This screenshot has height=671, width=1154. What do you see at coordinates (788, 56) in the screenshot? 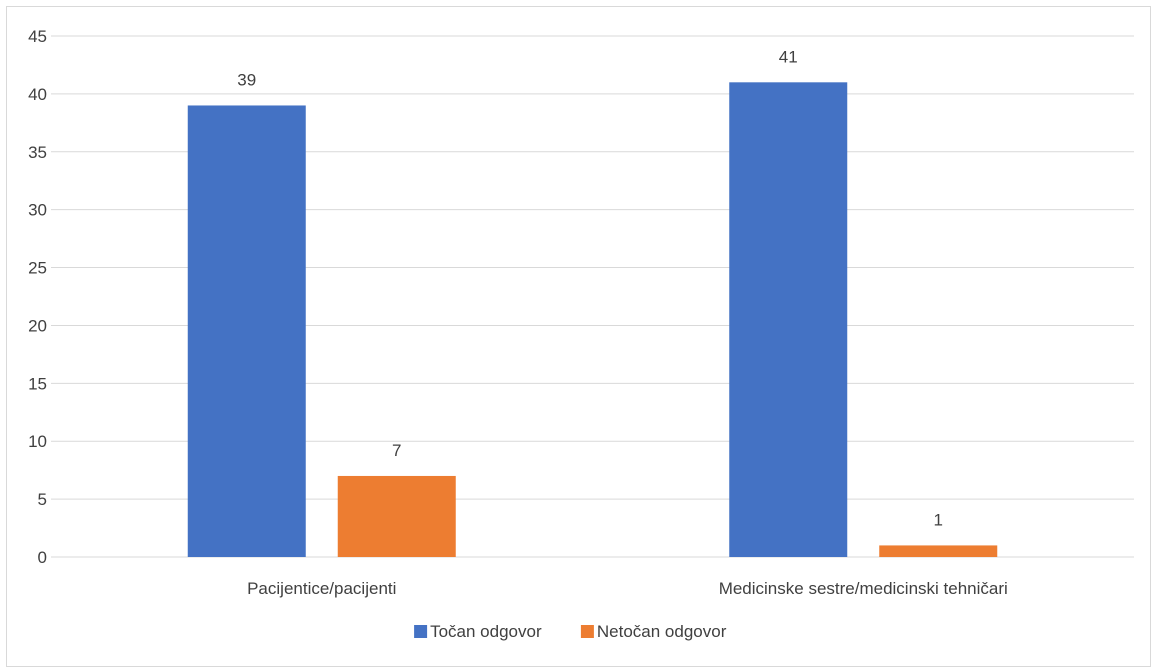
I see `data-label: 41` at bounding box center [788, 56].